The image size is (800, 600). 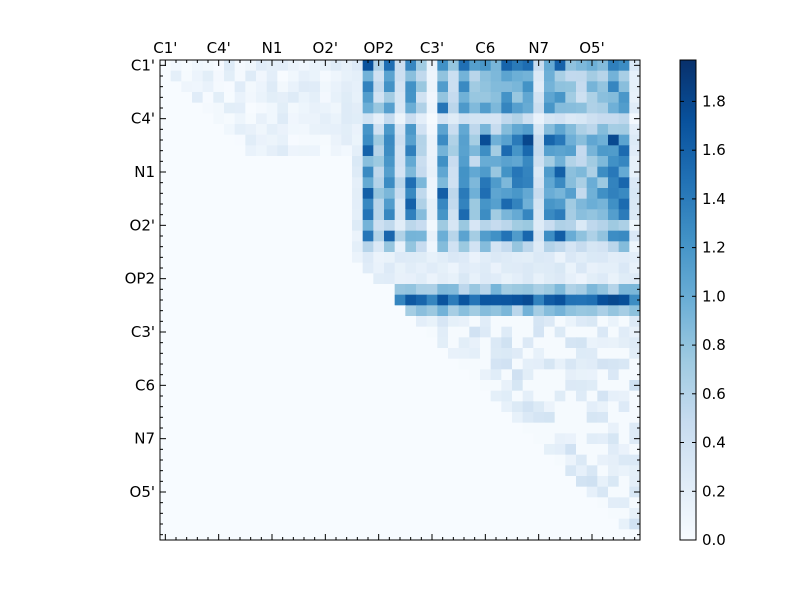 What do you see at coordinates (714, 491) in the screenshot?
I see `colorbar-tick-label: 0.2` at bounding box center [714, 491].